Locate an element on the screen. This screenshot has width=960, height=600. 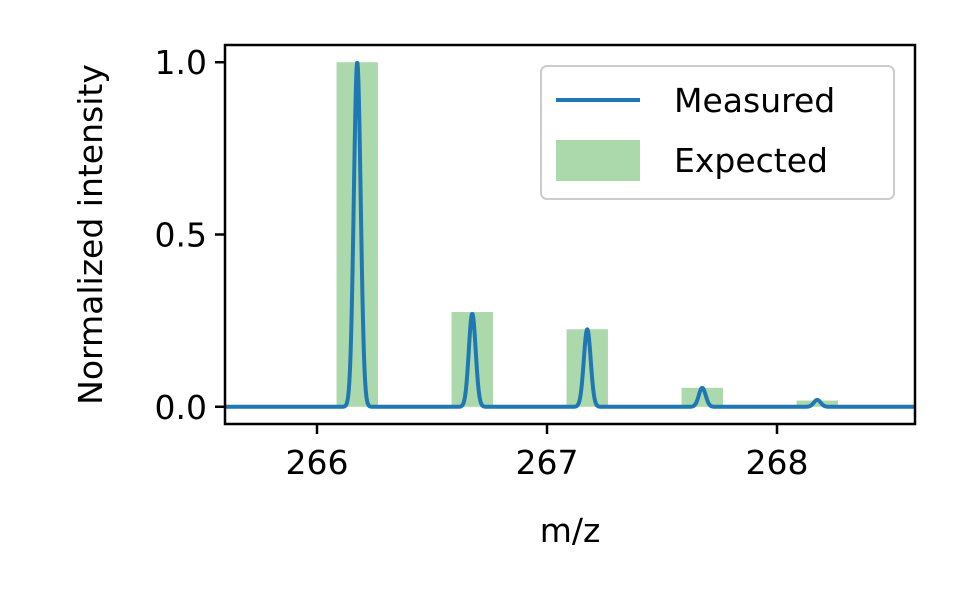
legend-swatch-expected is located at coordinates (598, 160).